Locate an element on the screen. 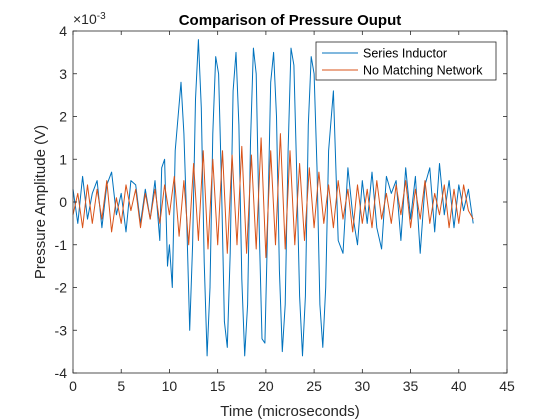  x-tick-label: 30 is located at coordinates (363, 386).